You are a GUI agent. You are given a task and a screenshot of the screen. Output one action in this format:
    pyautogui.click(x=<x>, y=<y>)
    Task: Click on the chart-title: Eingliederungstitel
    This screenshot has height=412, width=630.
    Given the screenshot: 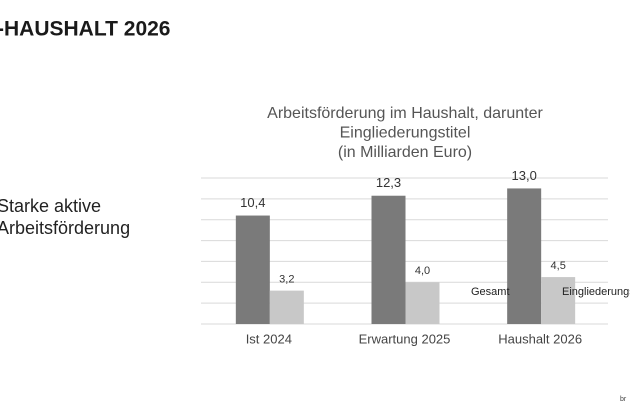 What is the action you would take?
    pyautogui.click(x=405, y=133)
    